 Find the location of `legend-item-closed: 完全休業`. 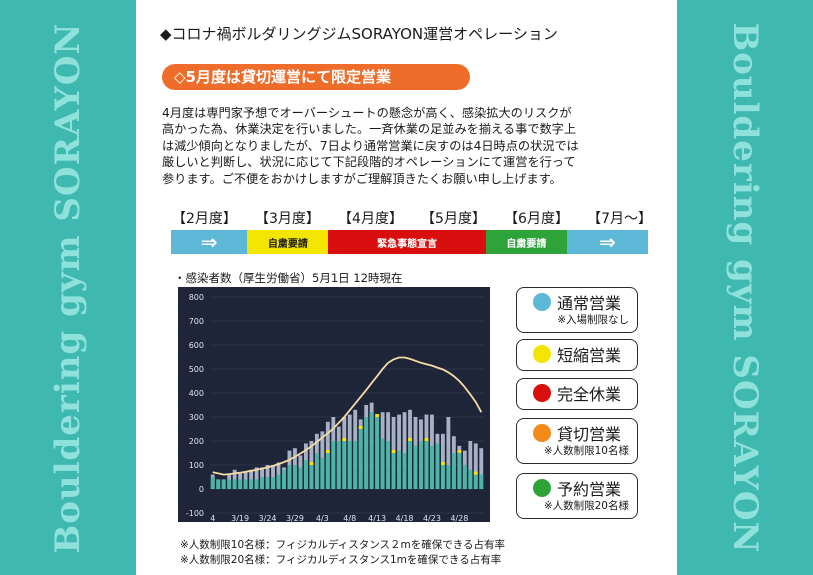

legend-item-closed: 完全休業 is located at coordinates (577, 394).